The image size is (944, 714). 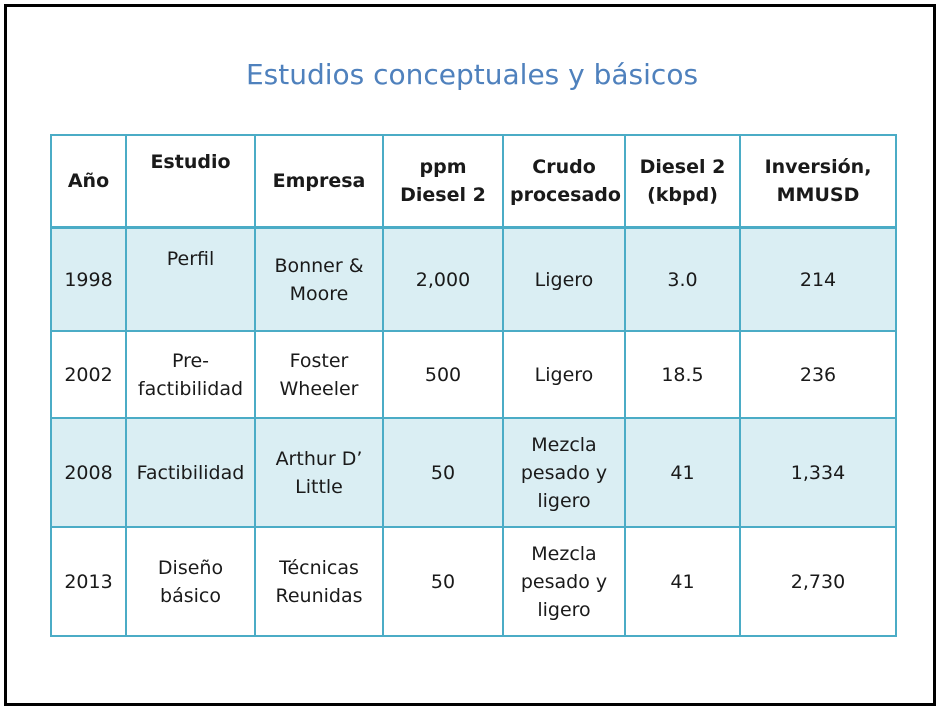 What do you see at coordinates (319, 279) in the screenshot?
I see `cell-company: Bonner & Moore` at bounding box center [319, 279].